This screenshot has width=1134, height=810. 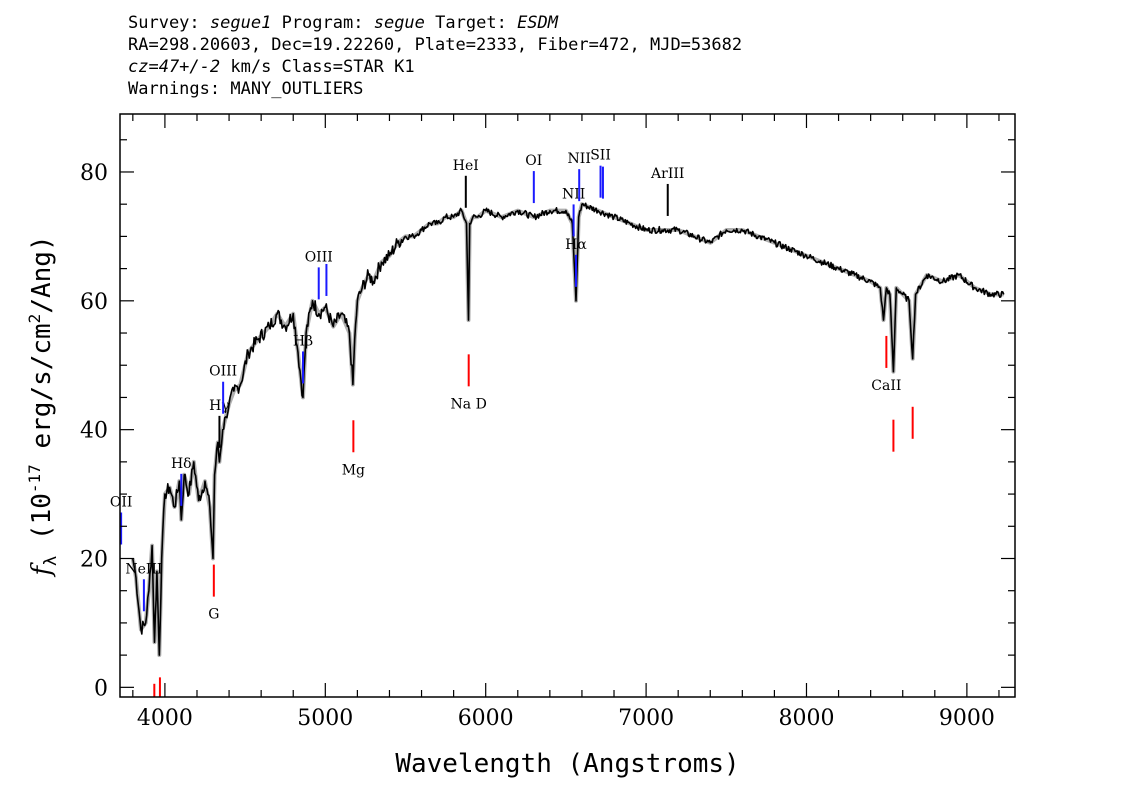 What do you see at coordinates (94, 431) in the screenshot?
I see `y-tick-label: 40` at bounding box center [94, 431].